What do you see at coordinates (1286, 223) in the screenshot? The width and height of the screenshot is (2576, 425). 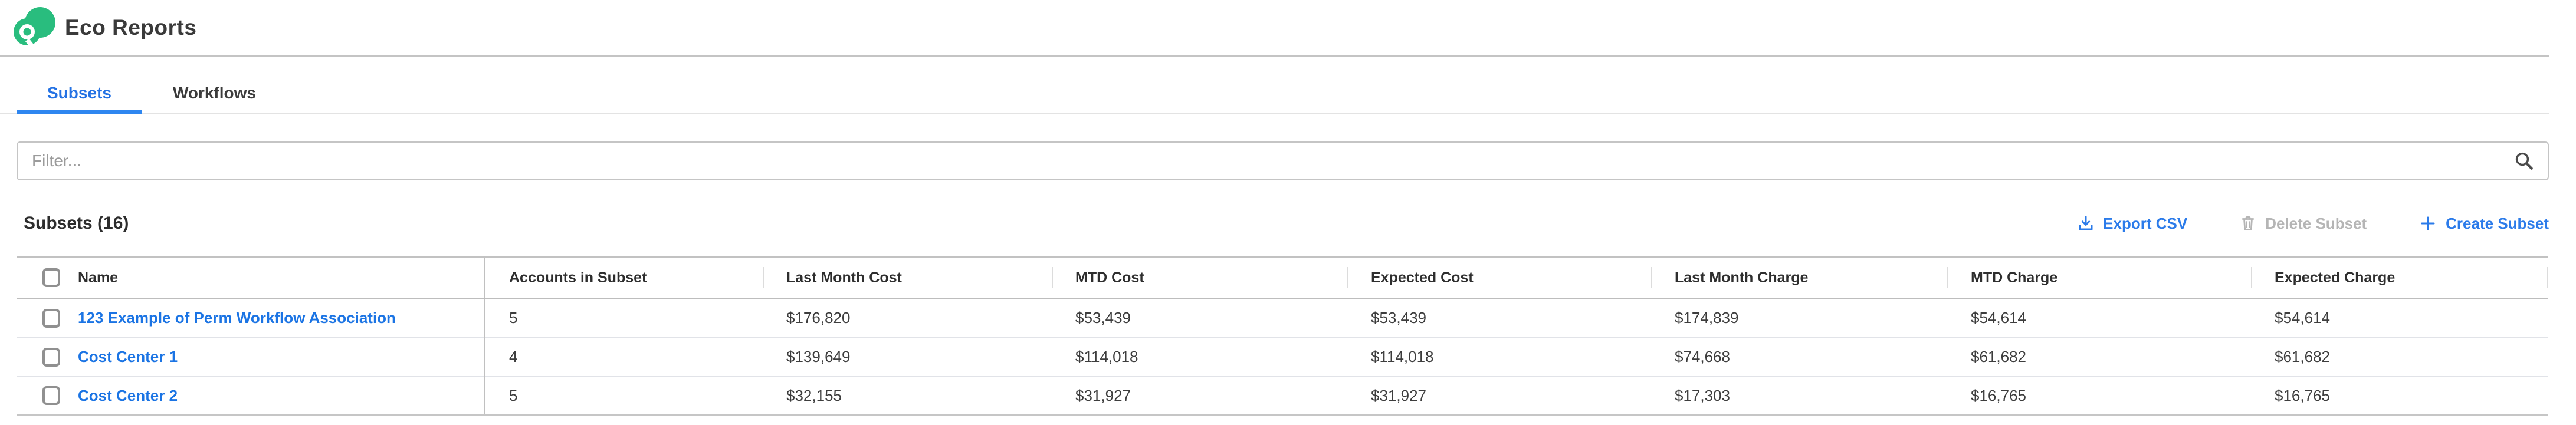 I see `section-header: Subsets (16) Export CSV Delete Subset Cr` at bounding box center [1286, 223].